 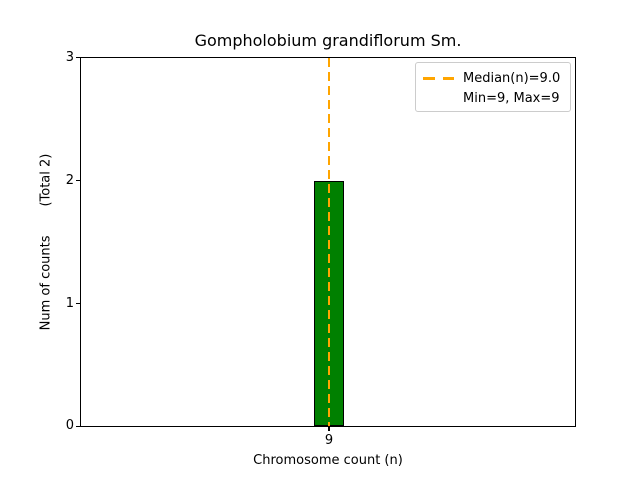 What do you see at coordinates (512, 78) in the screenshot?
I see `legend-median-label: Median(n)=9.0` at bounding box center [512, 78].